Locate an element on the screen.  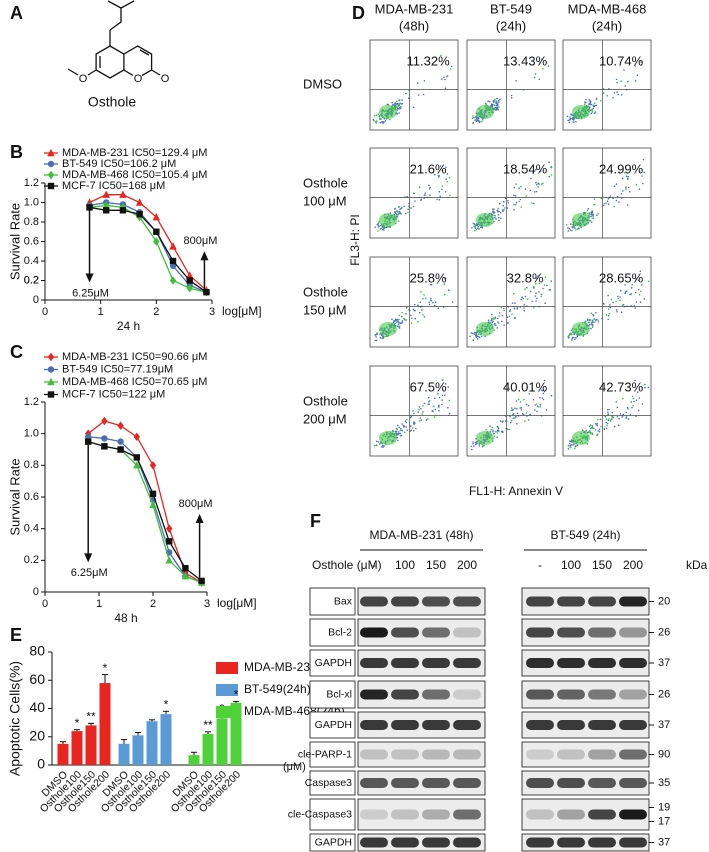
kda-label: 19 is located at coordinates (664, 807).